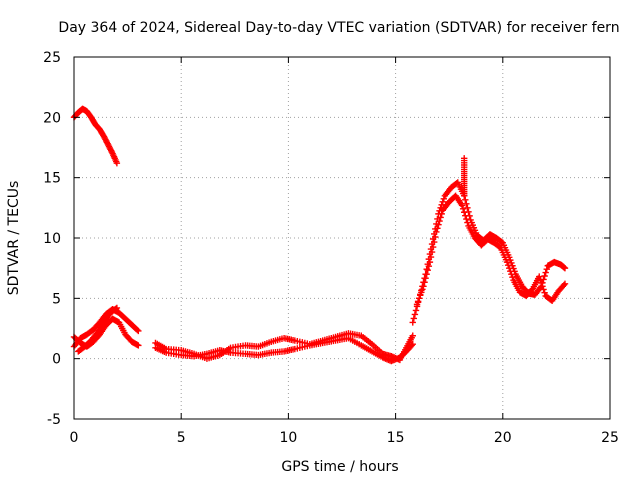 Image resolution: width=640 pixels, height=480 pixels. Describe the element at coordinates (52, 58) in the screenshot. I see `y-tick-label: 25` at that location.